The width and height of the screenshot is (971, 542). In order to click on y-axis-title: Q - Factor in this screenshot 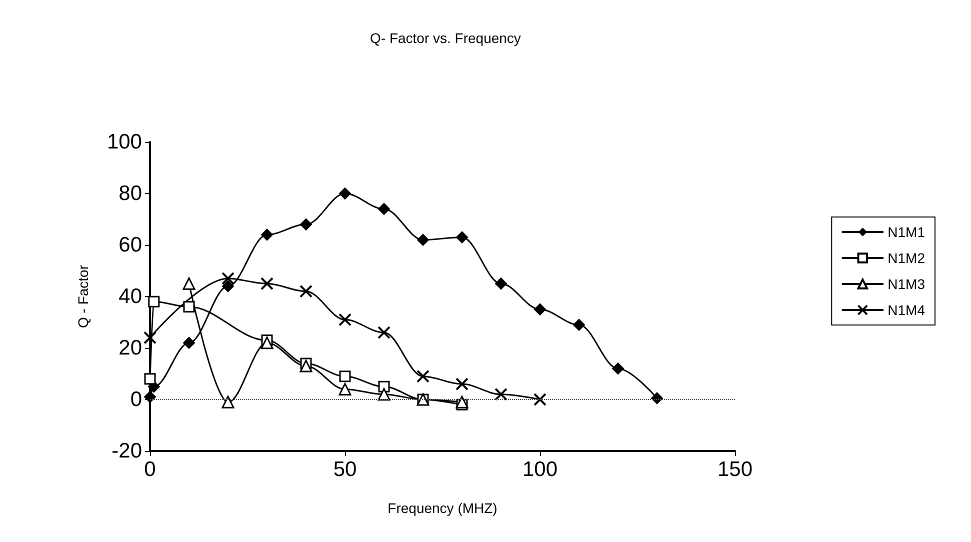, I will do `click(83, 296)`.